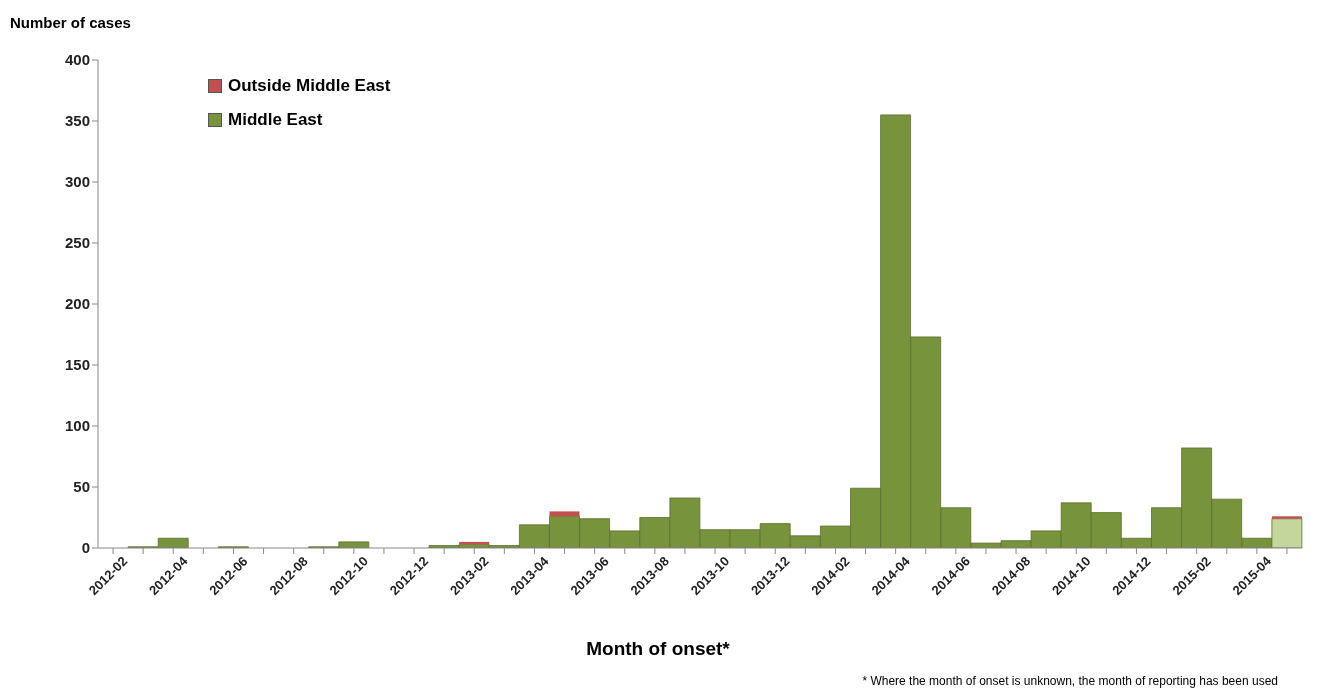 This screenshot has width=1319, height=691. What do you see at coordinates (77, 365) in the screenshot?
I see `y-tick-label: 150` at bounding box center [77, 365].